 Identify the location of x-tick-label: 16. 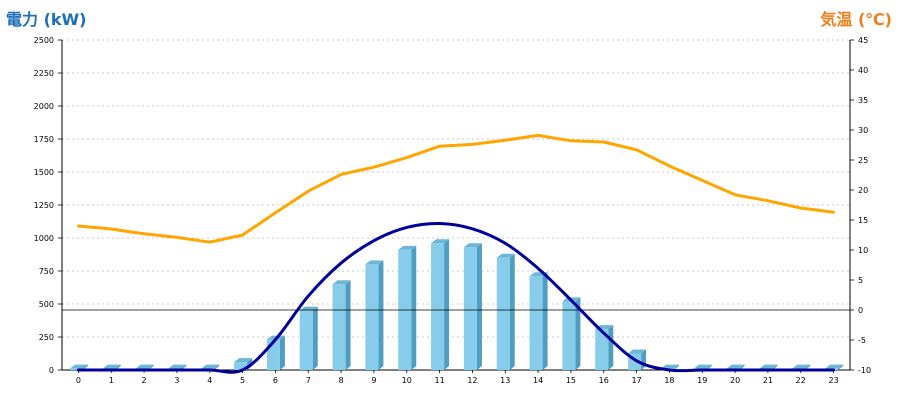
(604, 380).